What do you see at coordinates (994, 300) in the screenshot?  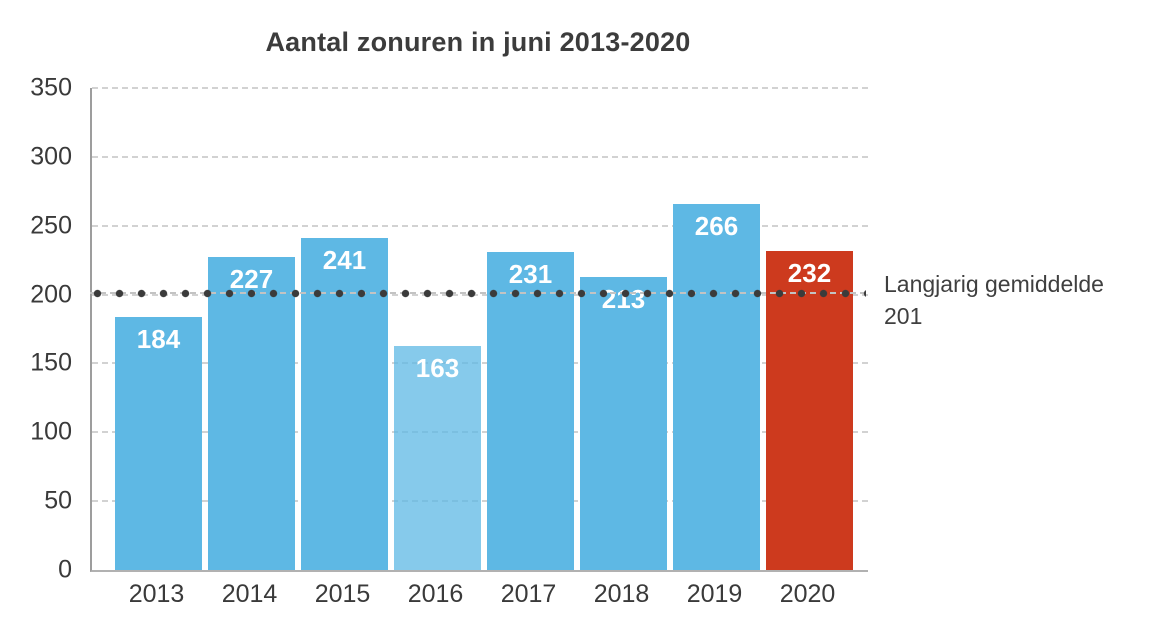 I see `average-line-label: Langjarig gemiddelde 201` at bounding box center [994, 300].